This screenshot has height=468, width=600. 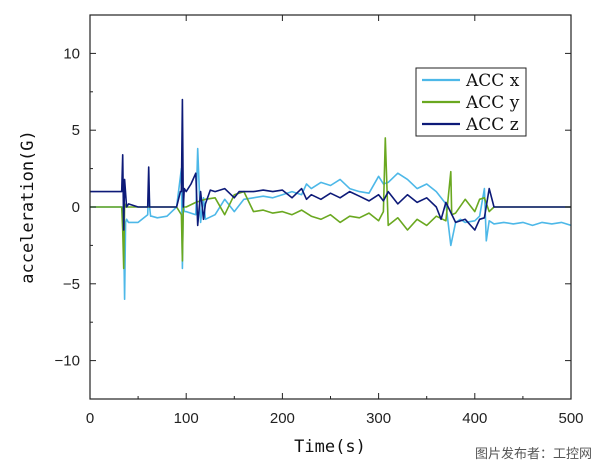 What do you see at coordinates (71, 284) in the screenshot?
I see `y-tick-label: −5` at bounding box center [71, 284].